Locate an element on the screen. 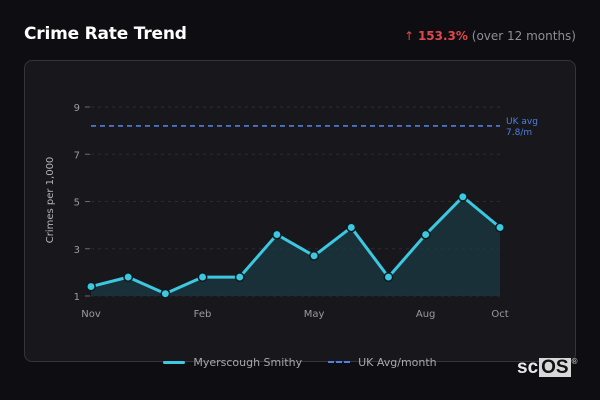  dashed-line-swatch-icon is located at coordinates (339, 362).